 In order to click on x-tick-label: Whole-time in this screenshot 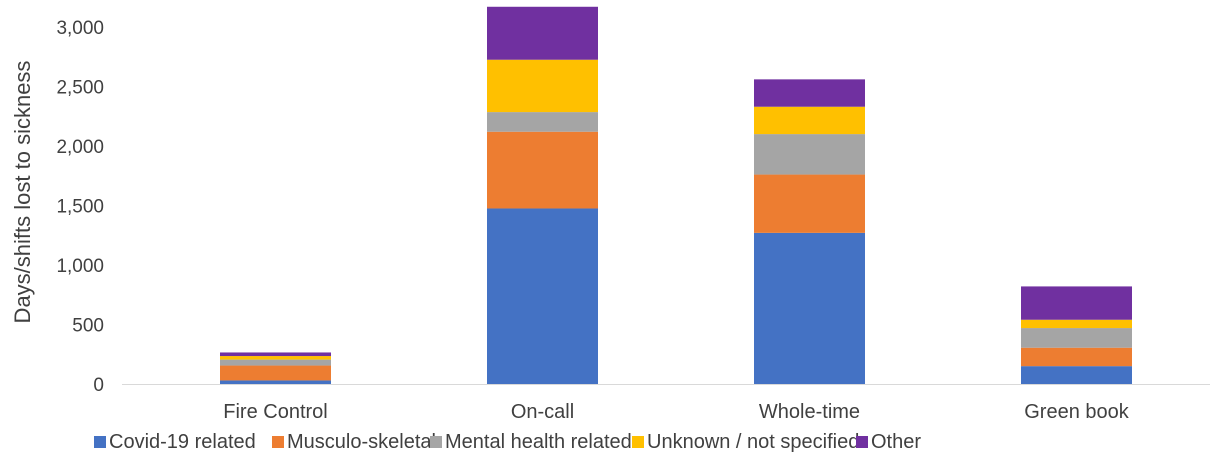, I will do `click(809, 412)`.